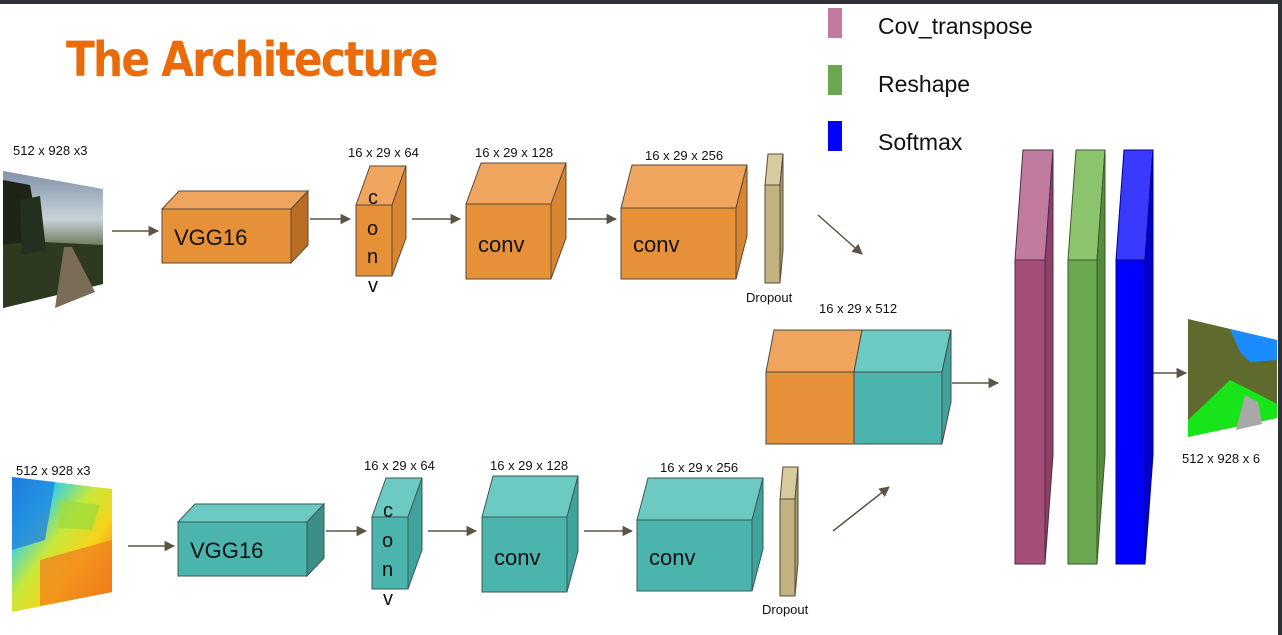 The image size is (1282, 635). Describe the element at coordinates (835, 23) in the screenshot. I see `legend-swatch-cov-transpose` at that location.